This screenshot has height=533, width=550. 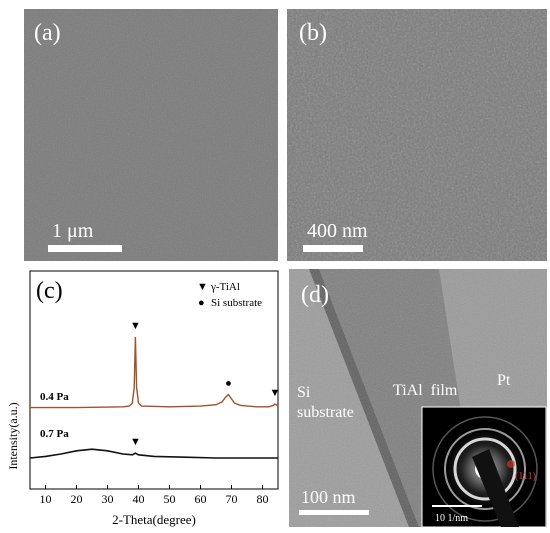 I want to click on peak-marker: ●, so click(x=228, y=384).